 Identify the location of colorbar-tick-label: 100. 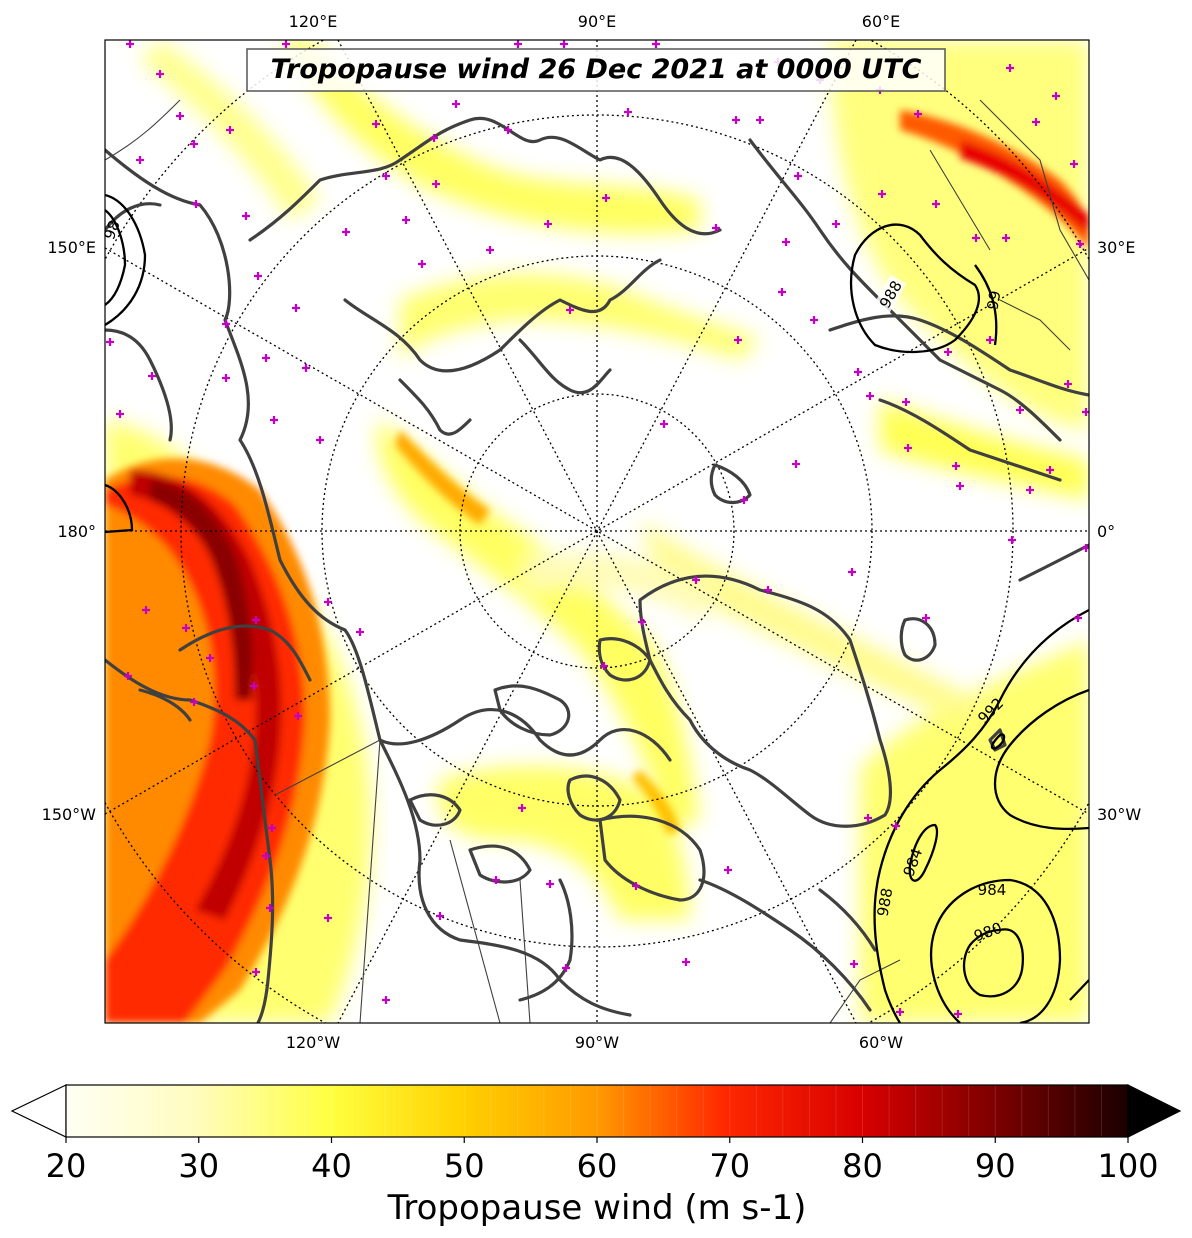
(1127, 1166).